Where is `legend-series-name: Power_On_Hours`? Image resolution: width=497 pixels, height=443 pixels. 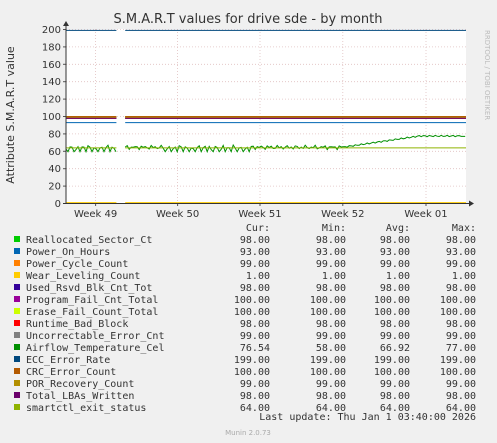 legend-series-name: Power_On_Hours is located at coordinates (68, 252).